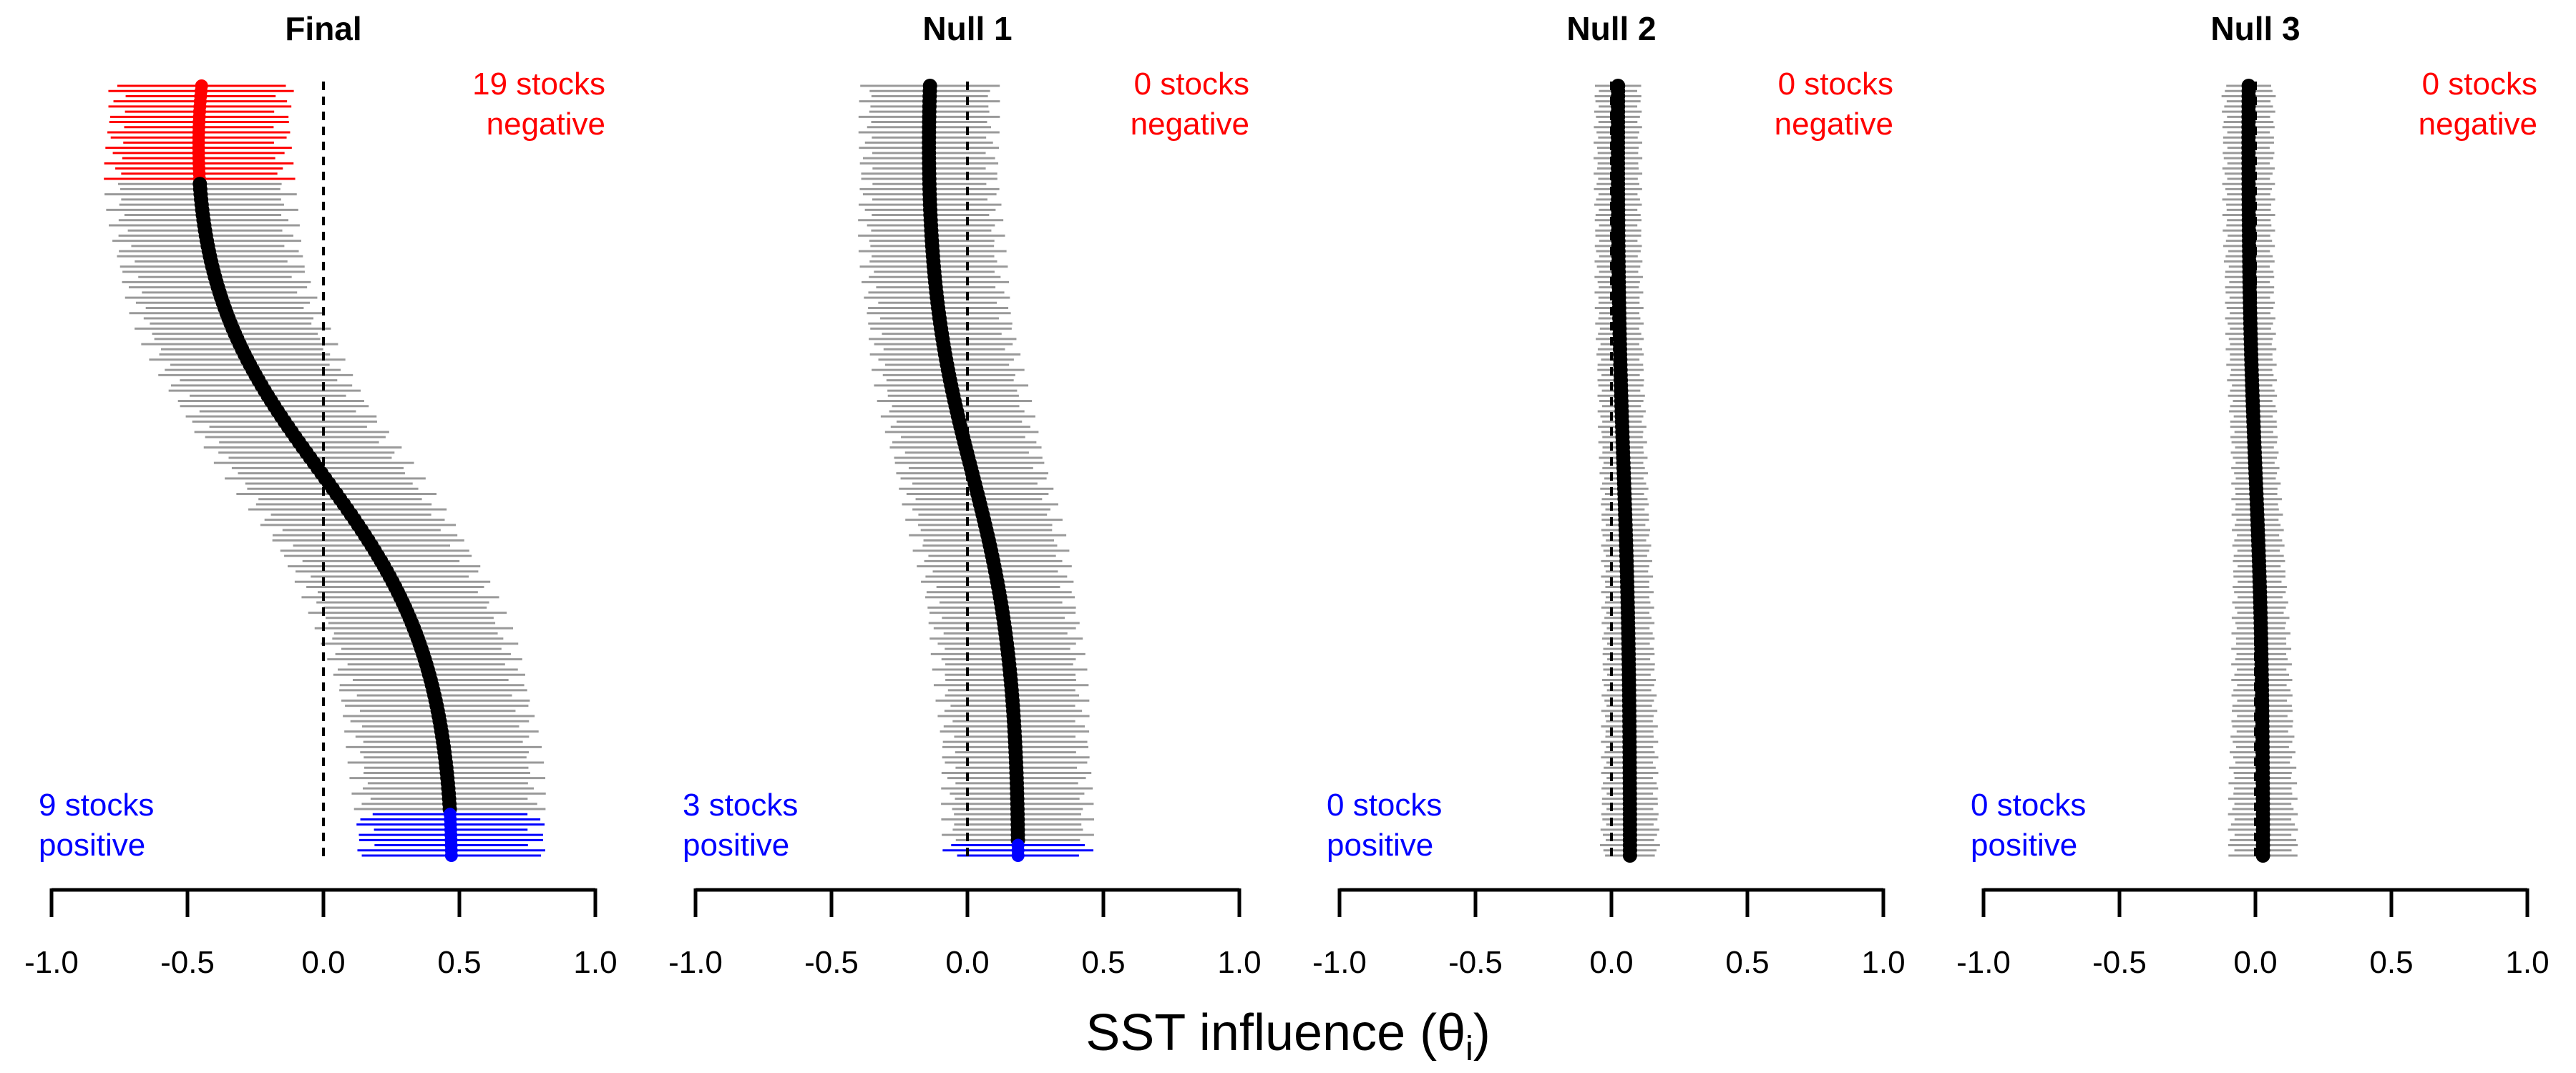 The height and width of the screenshot is (1073, 2576). Describe the element at coordinates (538, 84) in the screenshot. I see `negative-count-label: 19 stocks` at that location.